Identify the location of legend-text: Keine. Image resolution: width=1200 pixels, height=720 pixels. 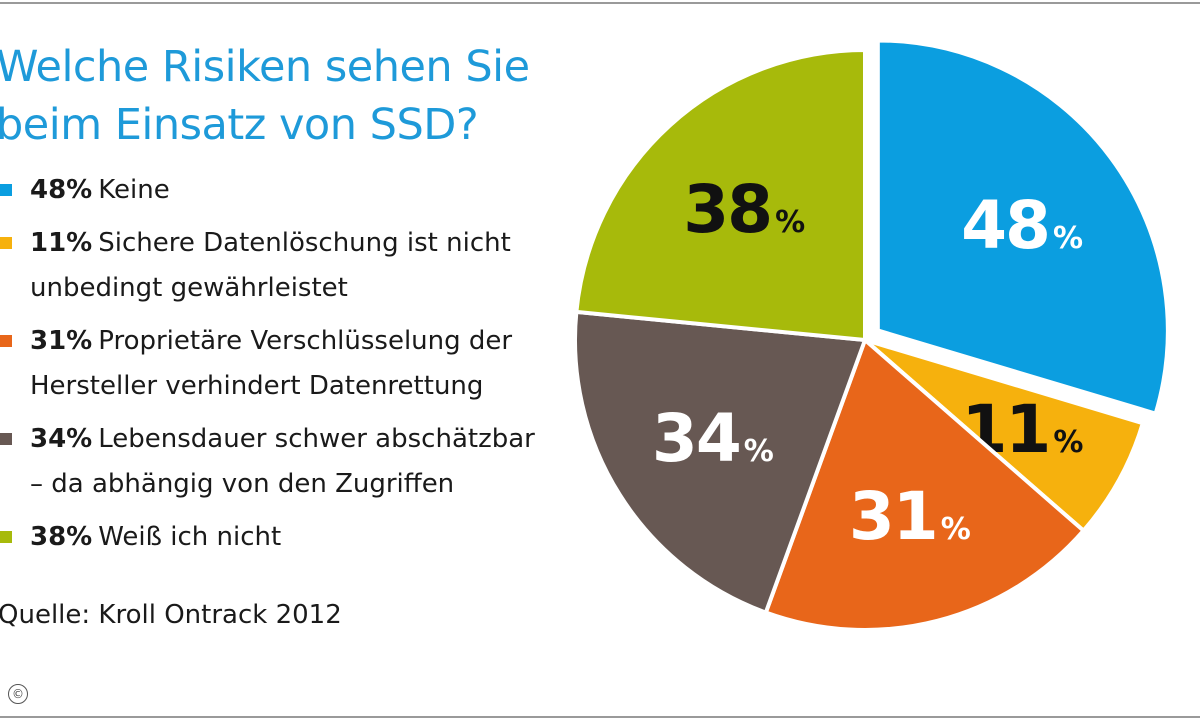
(134, 190).